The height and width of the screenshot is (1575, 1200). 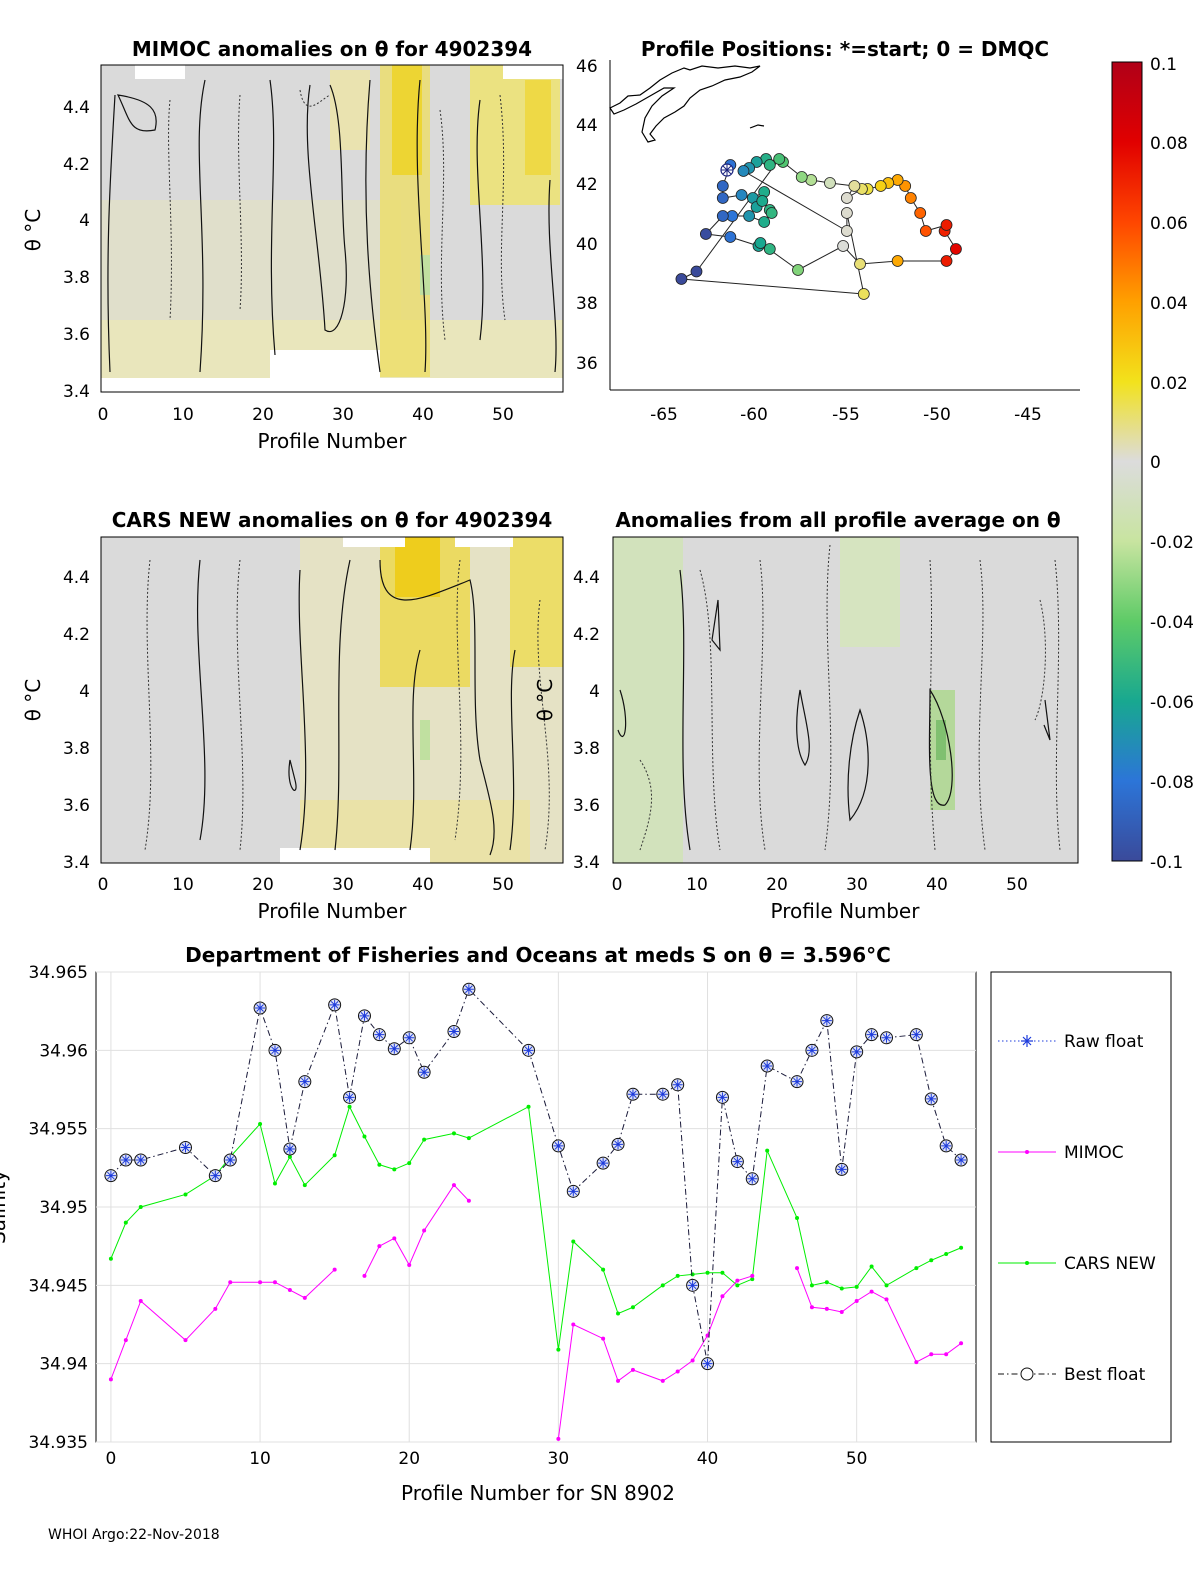 What do you see at coordinates (697, 885) in the screenshot?
I see `average-xtick: 10` at bounding box center [697, 885].